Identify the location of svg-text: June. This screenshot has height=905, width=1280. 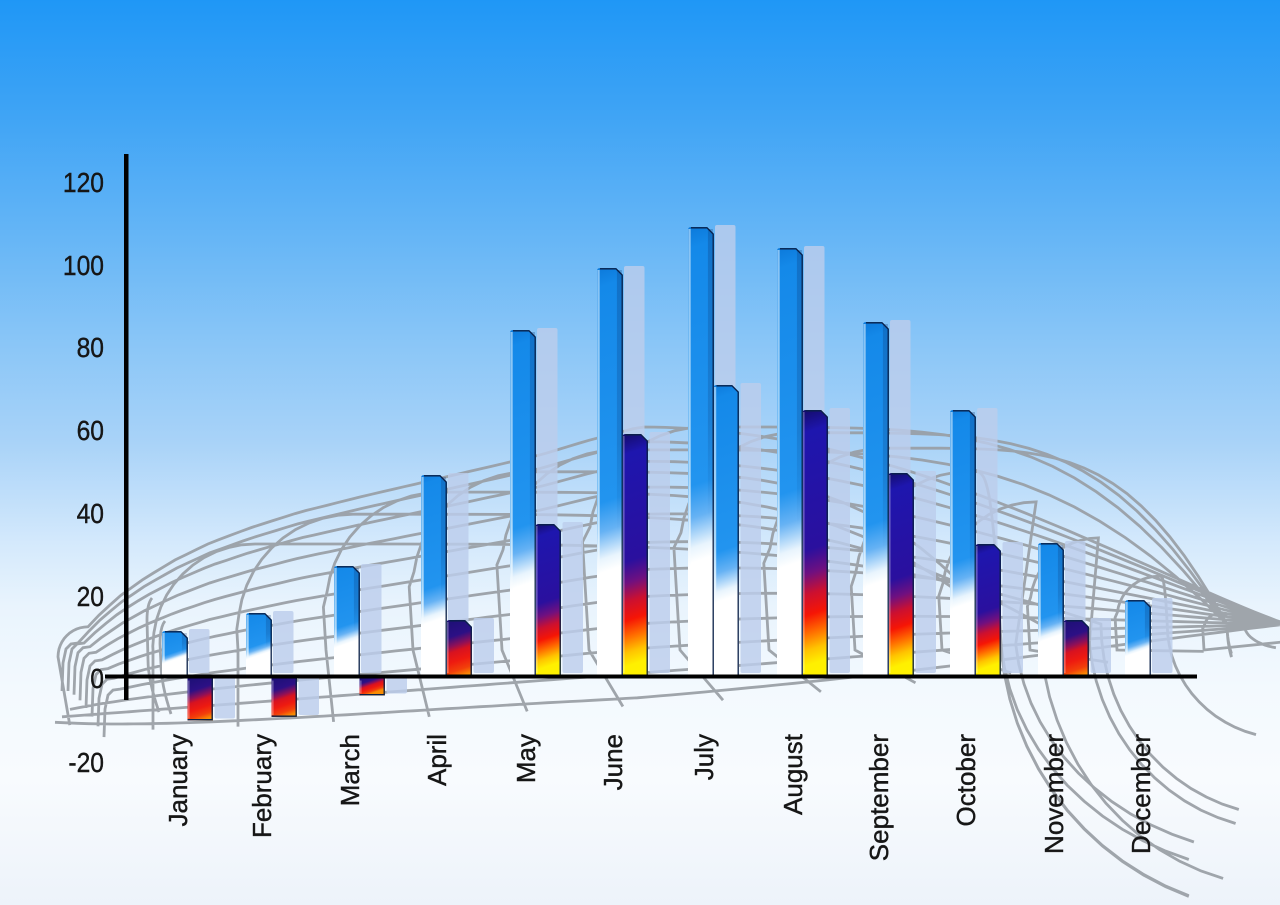
(613, 762).